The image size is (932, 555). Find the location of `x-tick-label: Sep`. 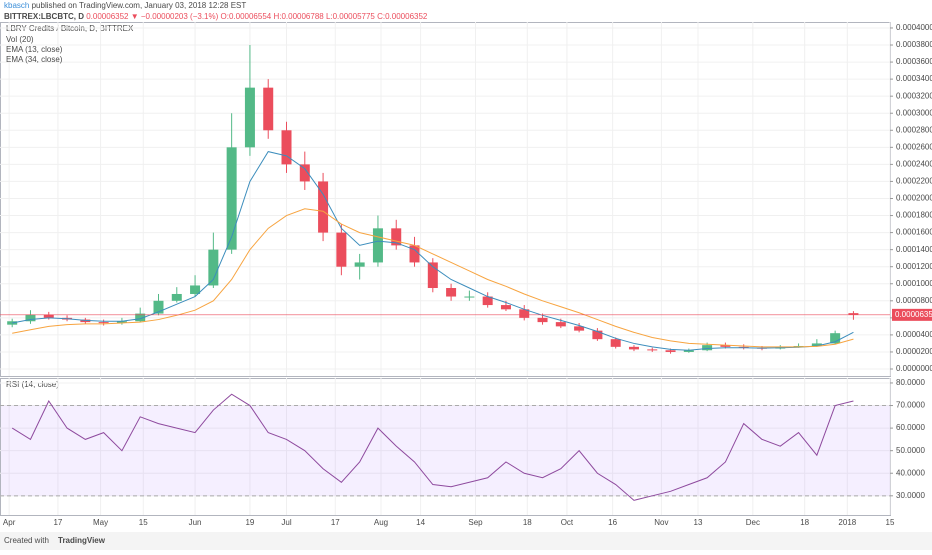

x-tick-label: Sep is located at coordinates (475, 522).